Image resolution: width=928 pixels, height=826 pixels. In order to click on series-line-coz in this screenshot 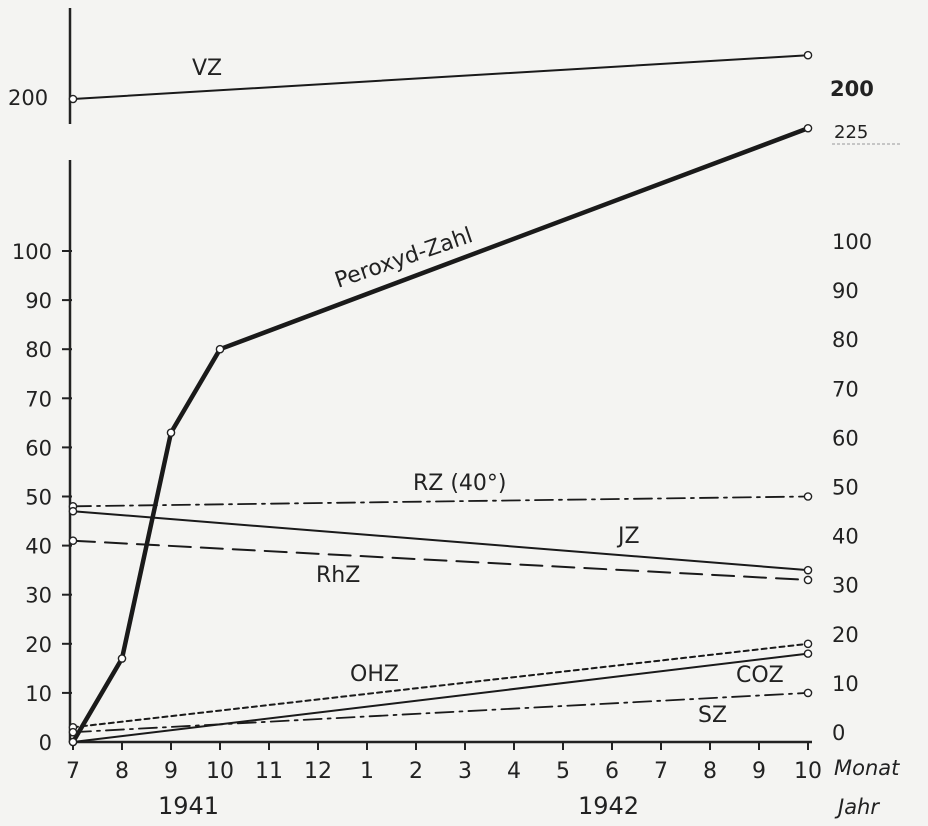, I will do `click(440, 697)`.